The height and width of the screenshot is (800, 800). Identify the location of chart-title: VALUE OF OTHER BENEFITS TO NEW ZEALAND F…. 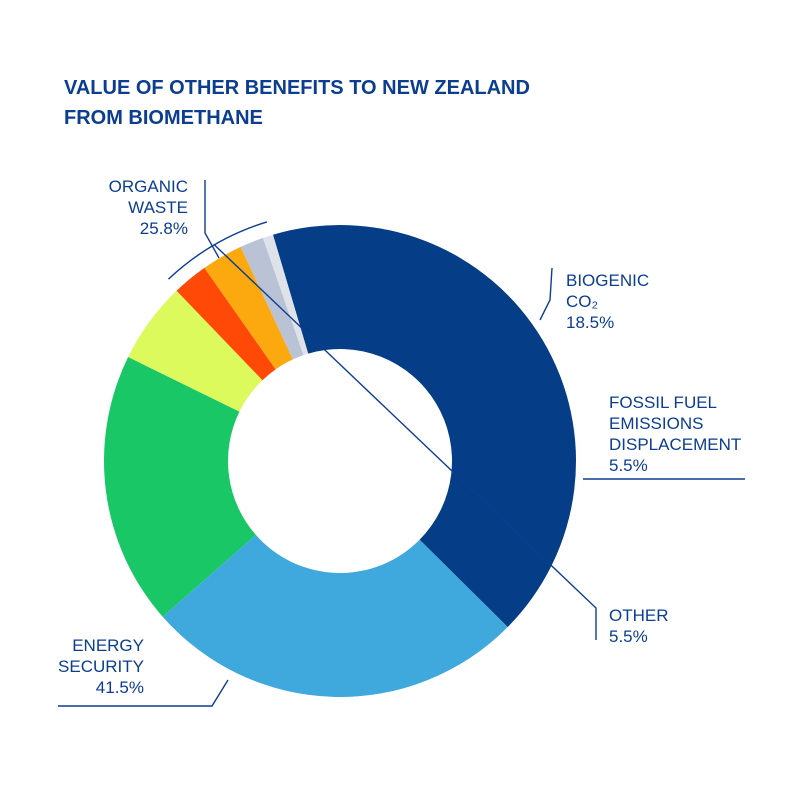
(297, 103).